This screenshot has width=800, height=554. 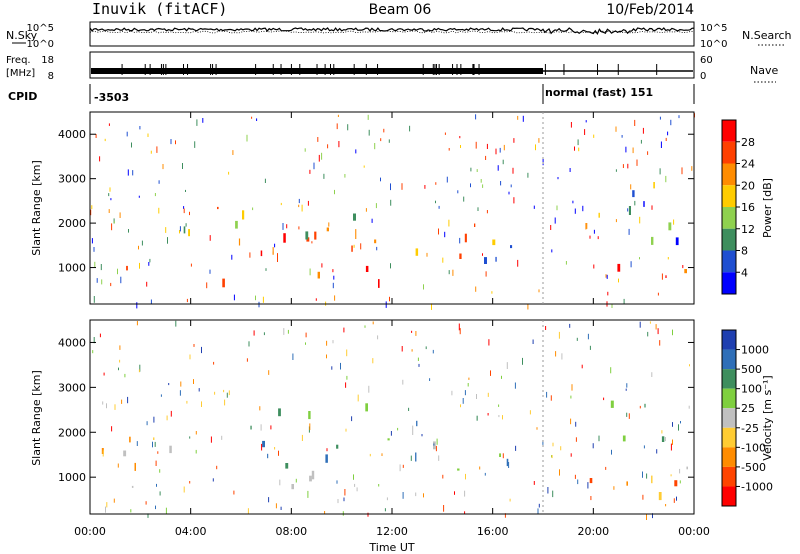 I want to click on colorbar-tick-label: 16, so click(x=748, y=207).